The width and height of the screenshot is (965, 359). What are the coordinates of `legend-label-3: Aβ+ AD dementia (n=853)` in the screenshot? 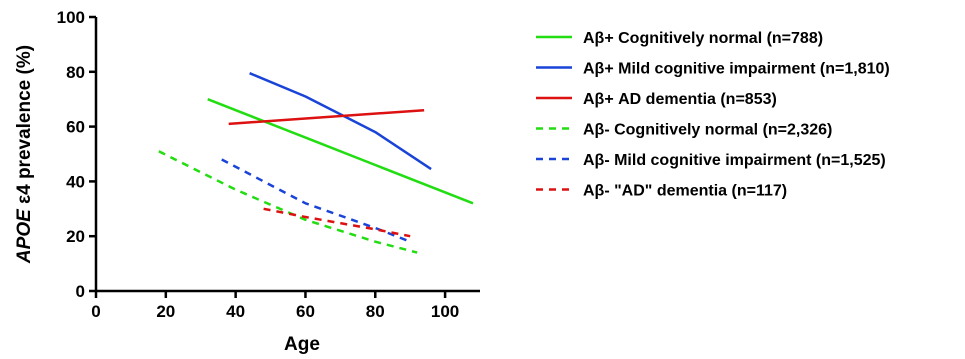 It's located at (680, 99).